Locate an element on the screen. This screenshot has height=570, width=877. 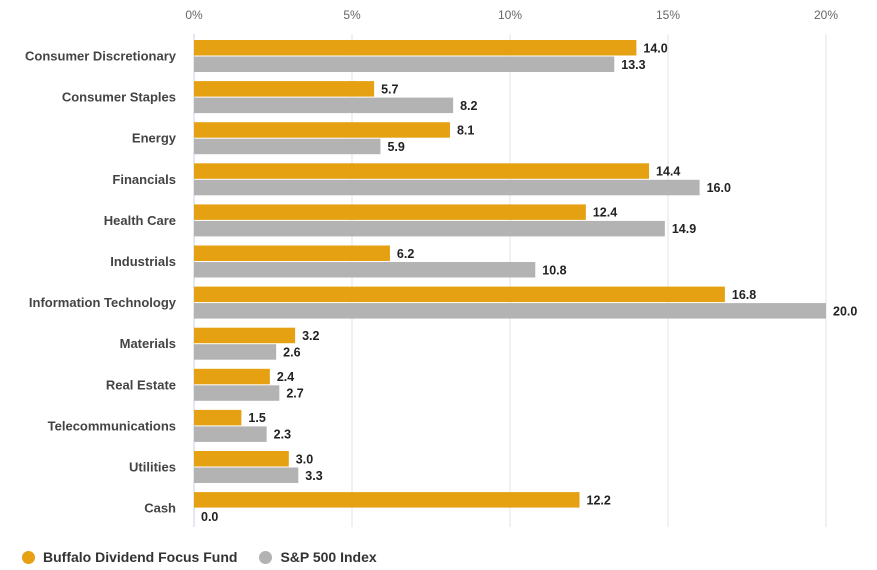
category-label: Energy is located at coordinates (154, 138).